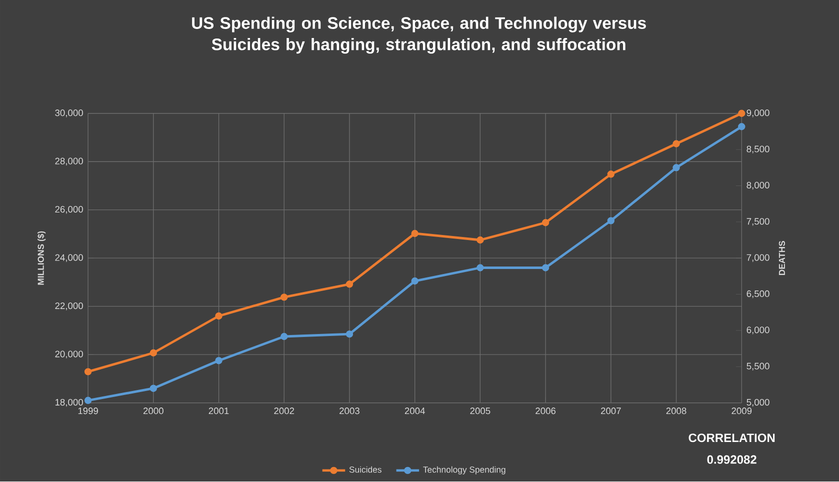 The height and width of the screenshot is (482, 839). What do you see at coordinates (69, 162) in the screenshot?
I see `y-tick-label: 28,000` at bounding box center [69, 162].